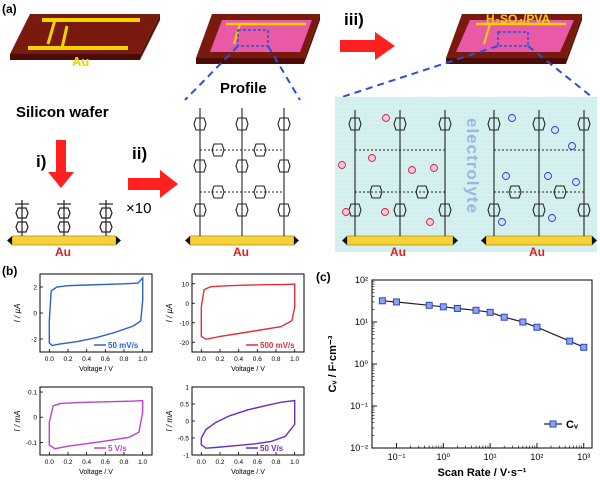 The width and height of the screenshot is (600, 487). What do you see at coordinates (518, 19) in the screenshot?
I see `gel-label: H₂SO₄/PVA` at bounding box center [518, 19].